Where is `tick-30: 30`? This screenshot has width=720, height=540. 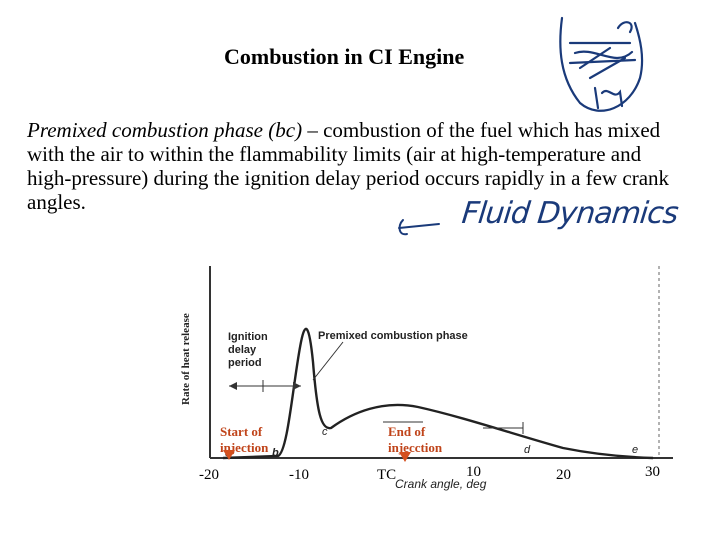 tick-30: 30 is located at coordinates (652, 472).